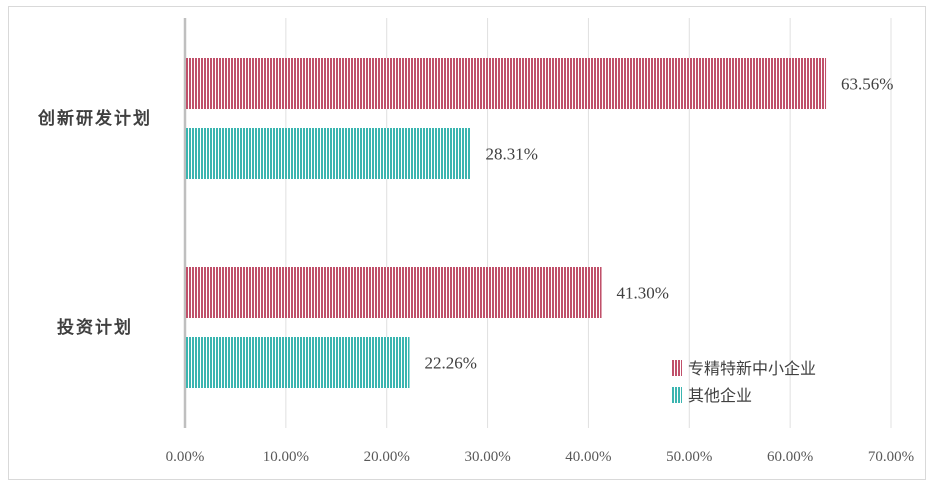 The width and height of the screenshot is (934, 487). What do you see at coordinates (752, 368) in the screenshot?
I see `legend-label: 专精特新中小企业` at bounding box center [752, 368].